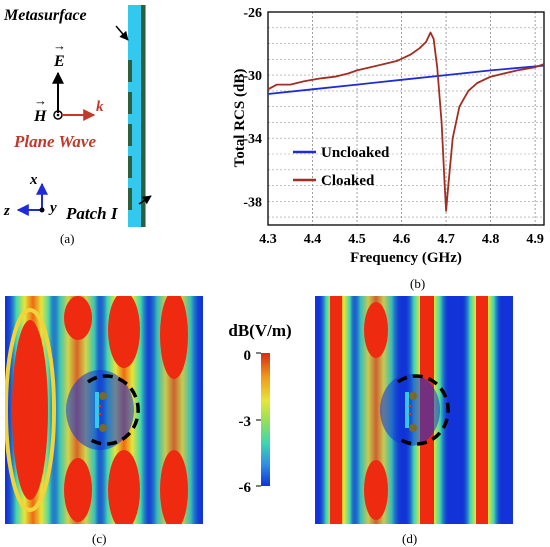 The height and width of the screenshot is (547, 550). Describe the element at coordinates (67, 238) in the screenshot. I see `panel-a-caption: (a)` at that location.